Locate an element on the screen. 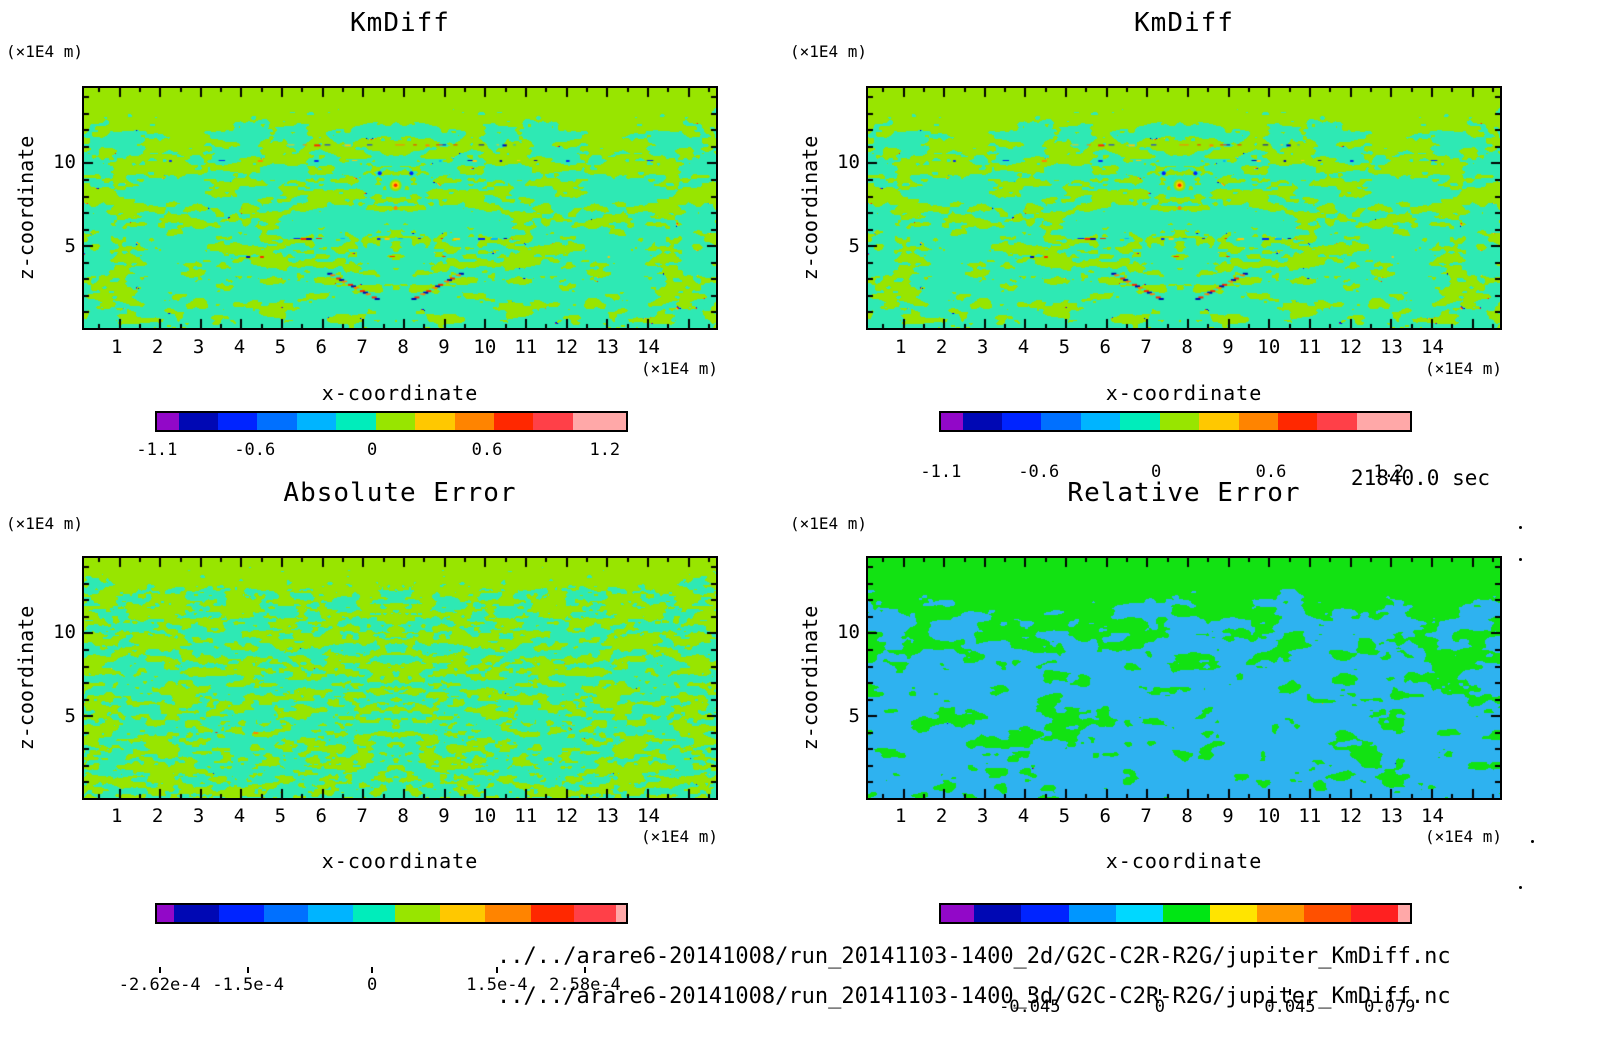 Image resolution: width=1604 pixels, height=1054 pixels. colorbar-tick-label: -1.1 is located at coordinates (941, 472).